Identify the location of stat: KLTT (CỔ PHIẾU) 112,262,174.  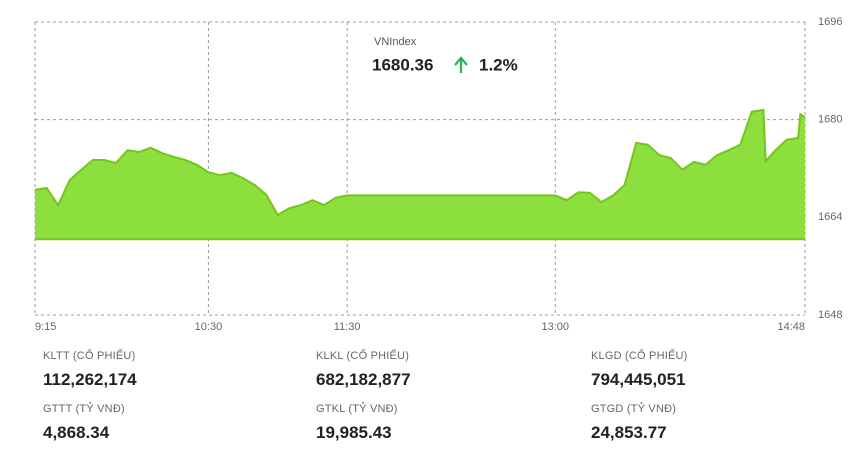
(168, 370).